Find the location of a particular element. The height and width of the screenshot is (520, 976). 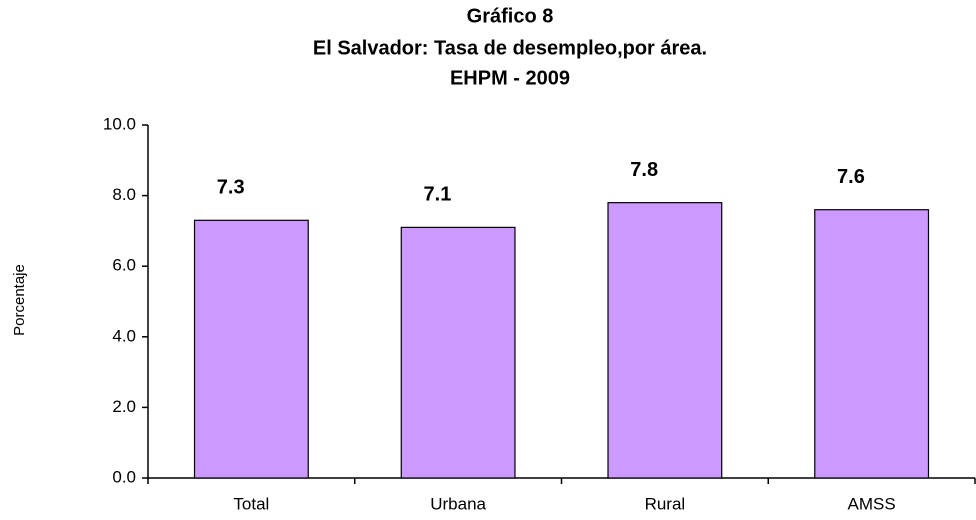

y-tick-label: 4.0 is located at coordinates (124, 335).